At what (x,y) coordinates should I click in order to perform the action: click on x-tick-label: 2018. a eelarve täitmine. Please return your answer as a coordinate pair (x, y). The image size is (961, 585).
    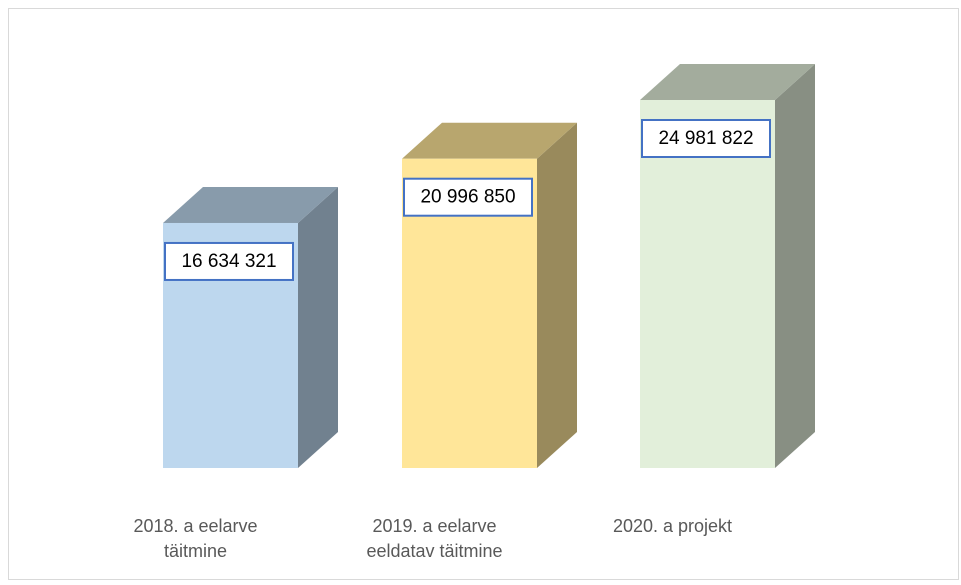
    Looking at the image, I should click on (195, 538).